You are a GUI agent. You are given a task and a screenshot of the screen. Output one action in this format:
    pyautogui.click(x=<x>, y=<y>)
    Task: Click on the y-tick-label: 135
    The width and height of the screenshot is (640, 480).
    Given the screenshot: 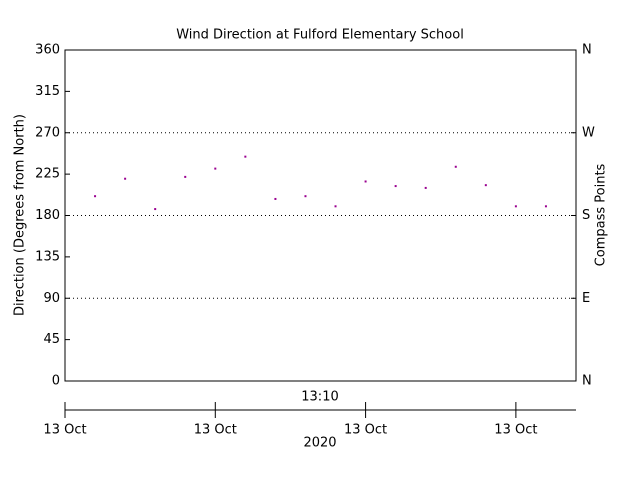 What is the action you would take?
    pyautogui.click(x=47, y=256)
    